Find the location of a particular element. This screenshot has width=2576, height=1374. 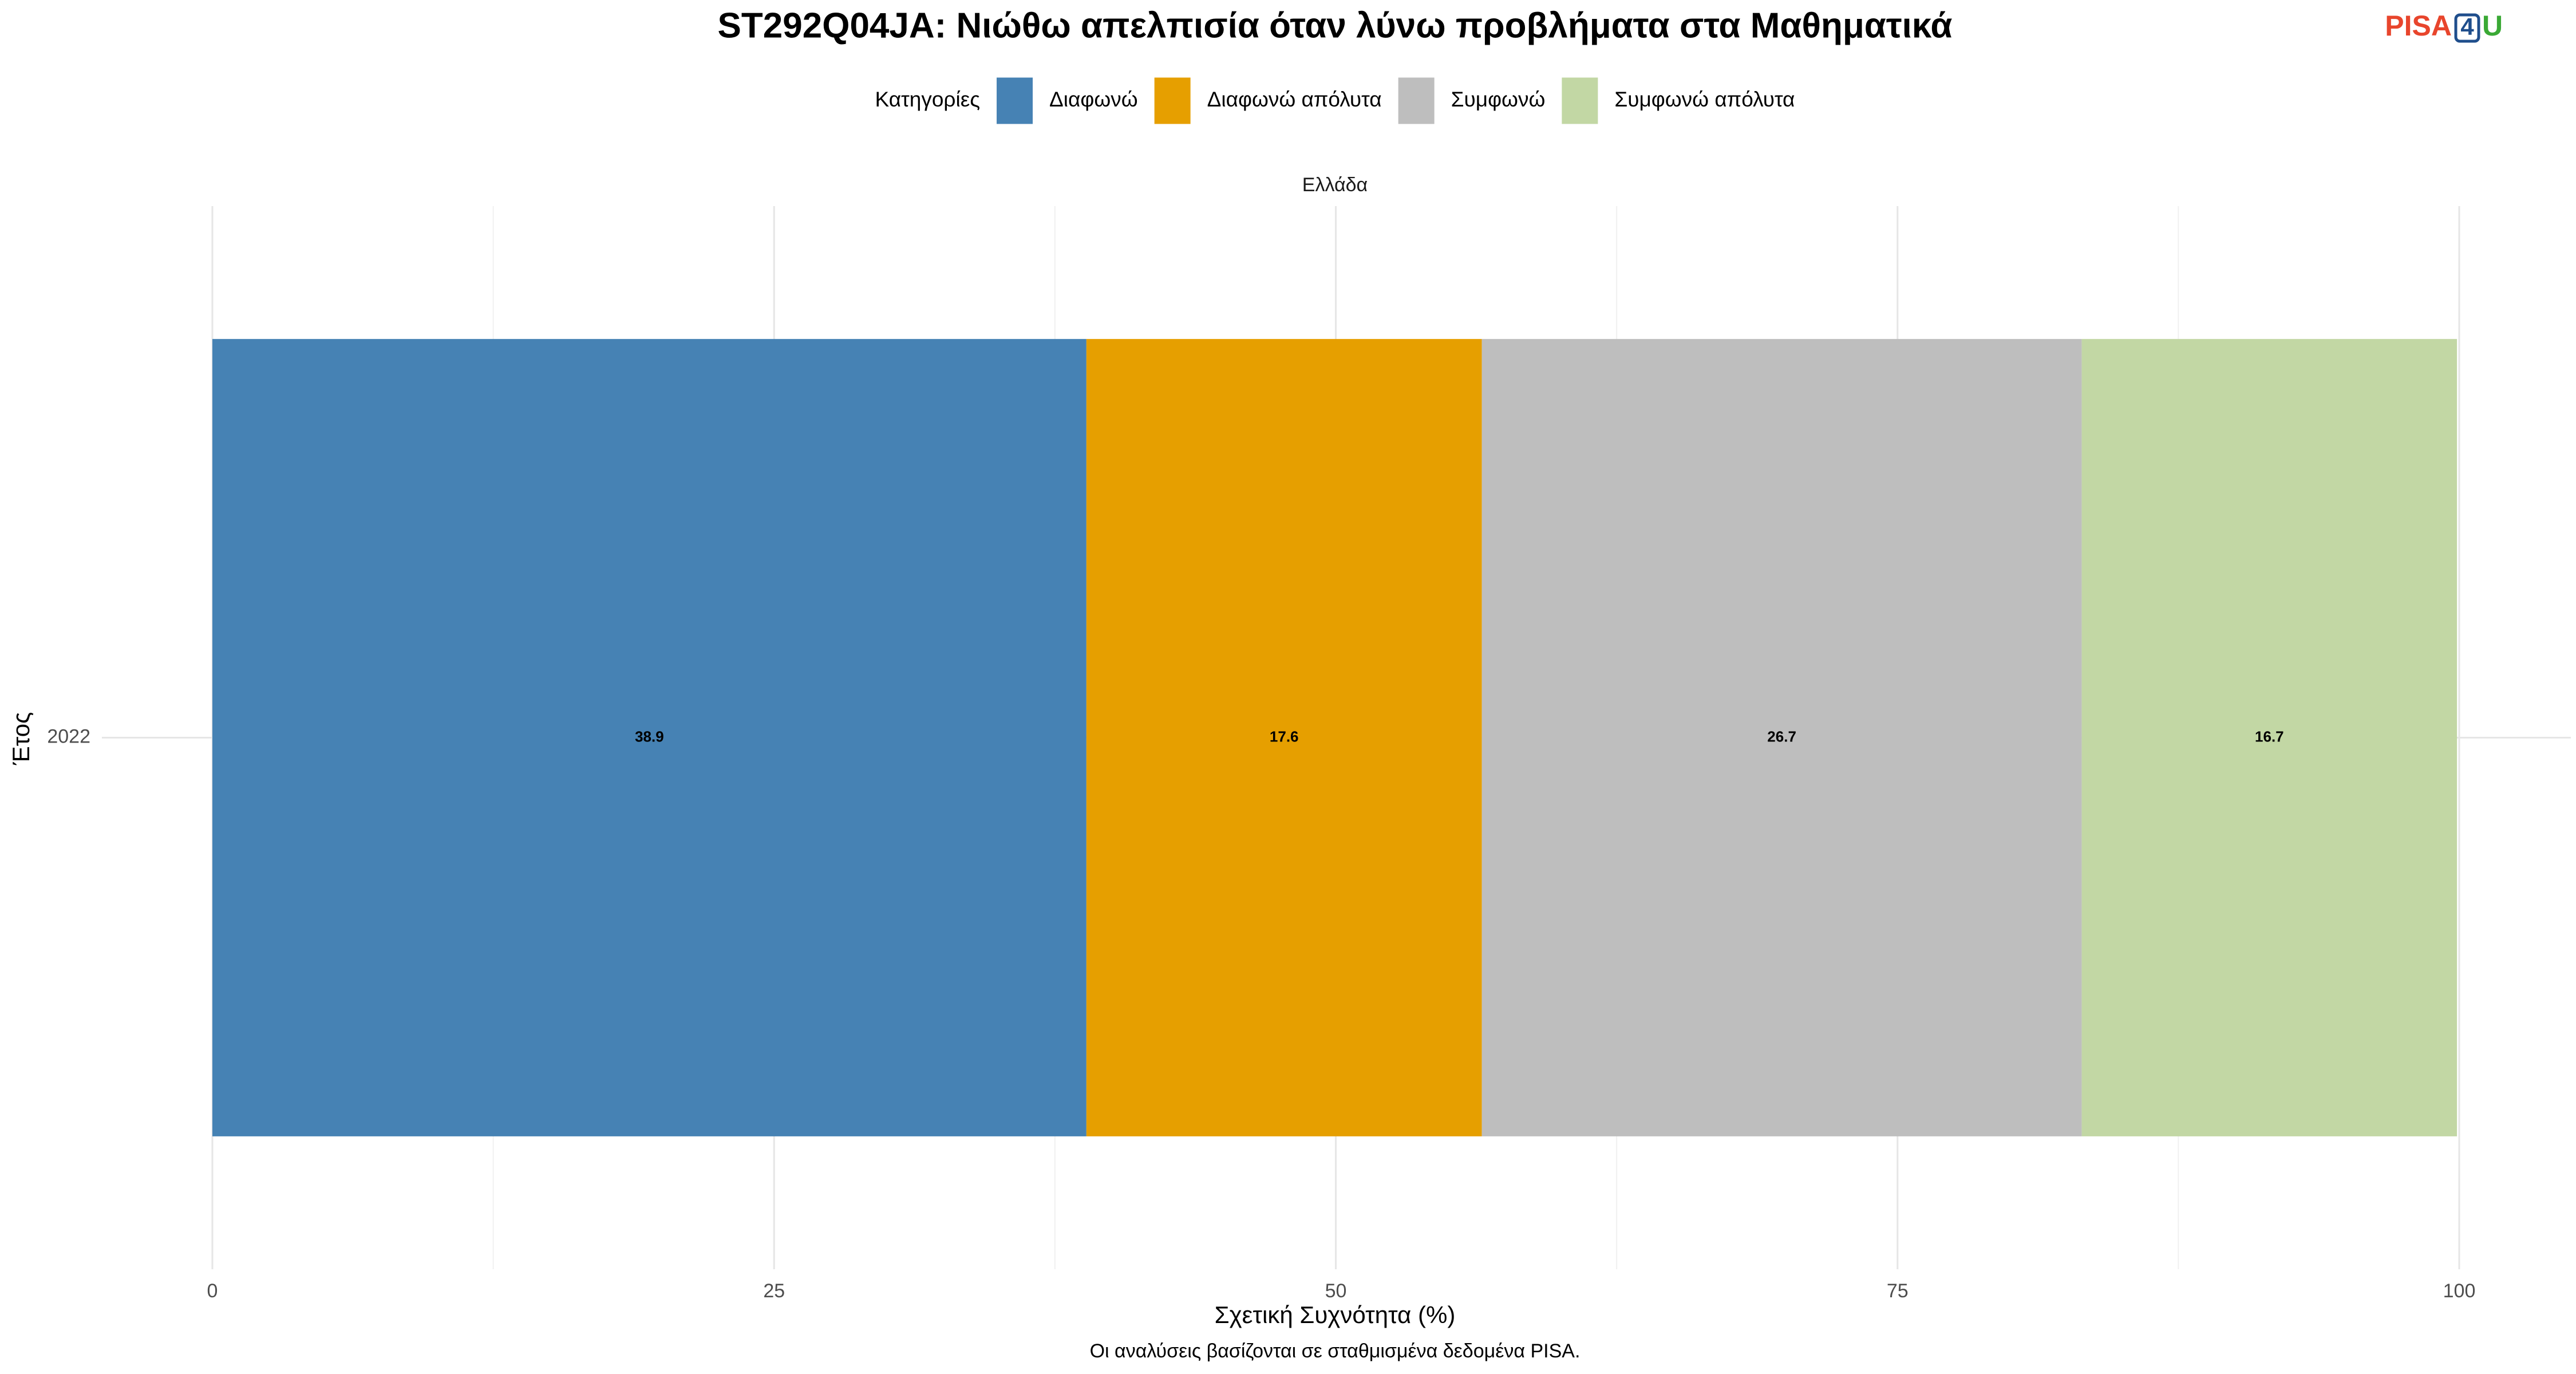

legend-title: Κατηγορίες is located at coordinates (927, 99).